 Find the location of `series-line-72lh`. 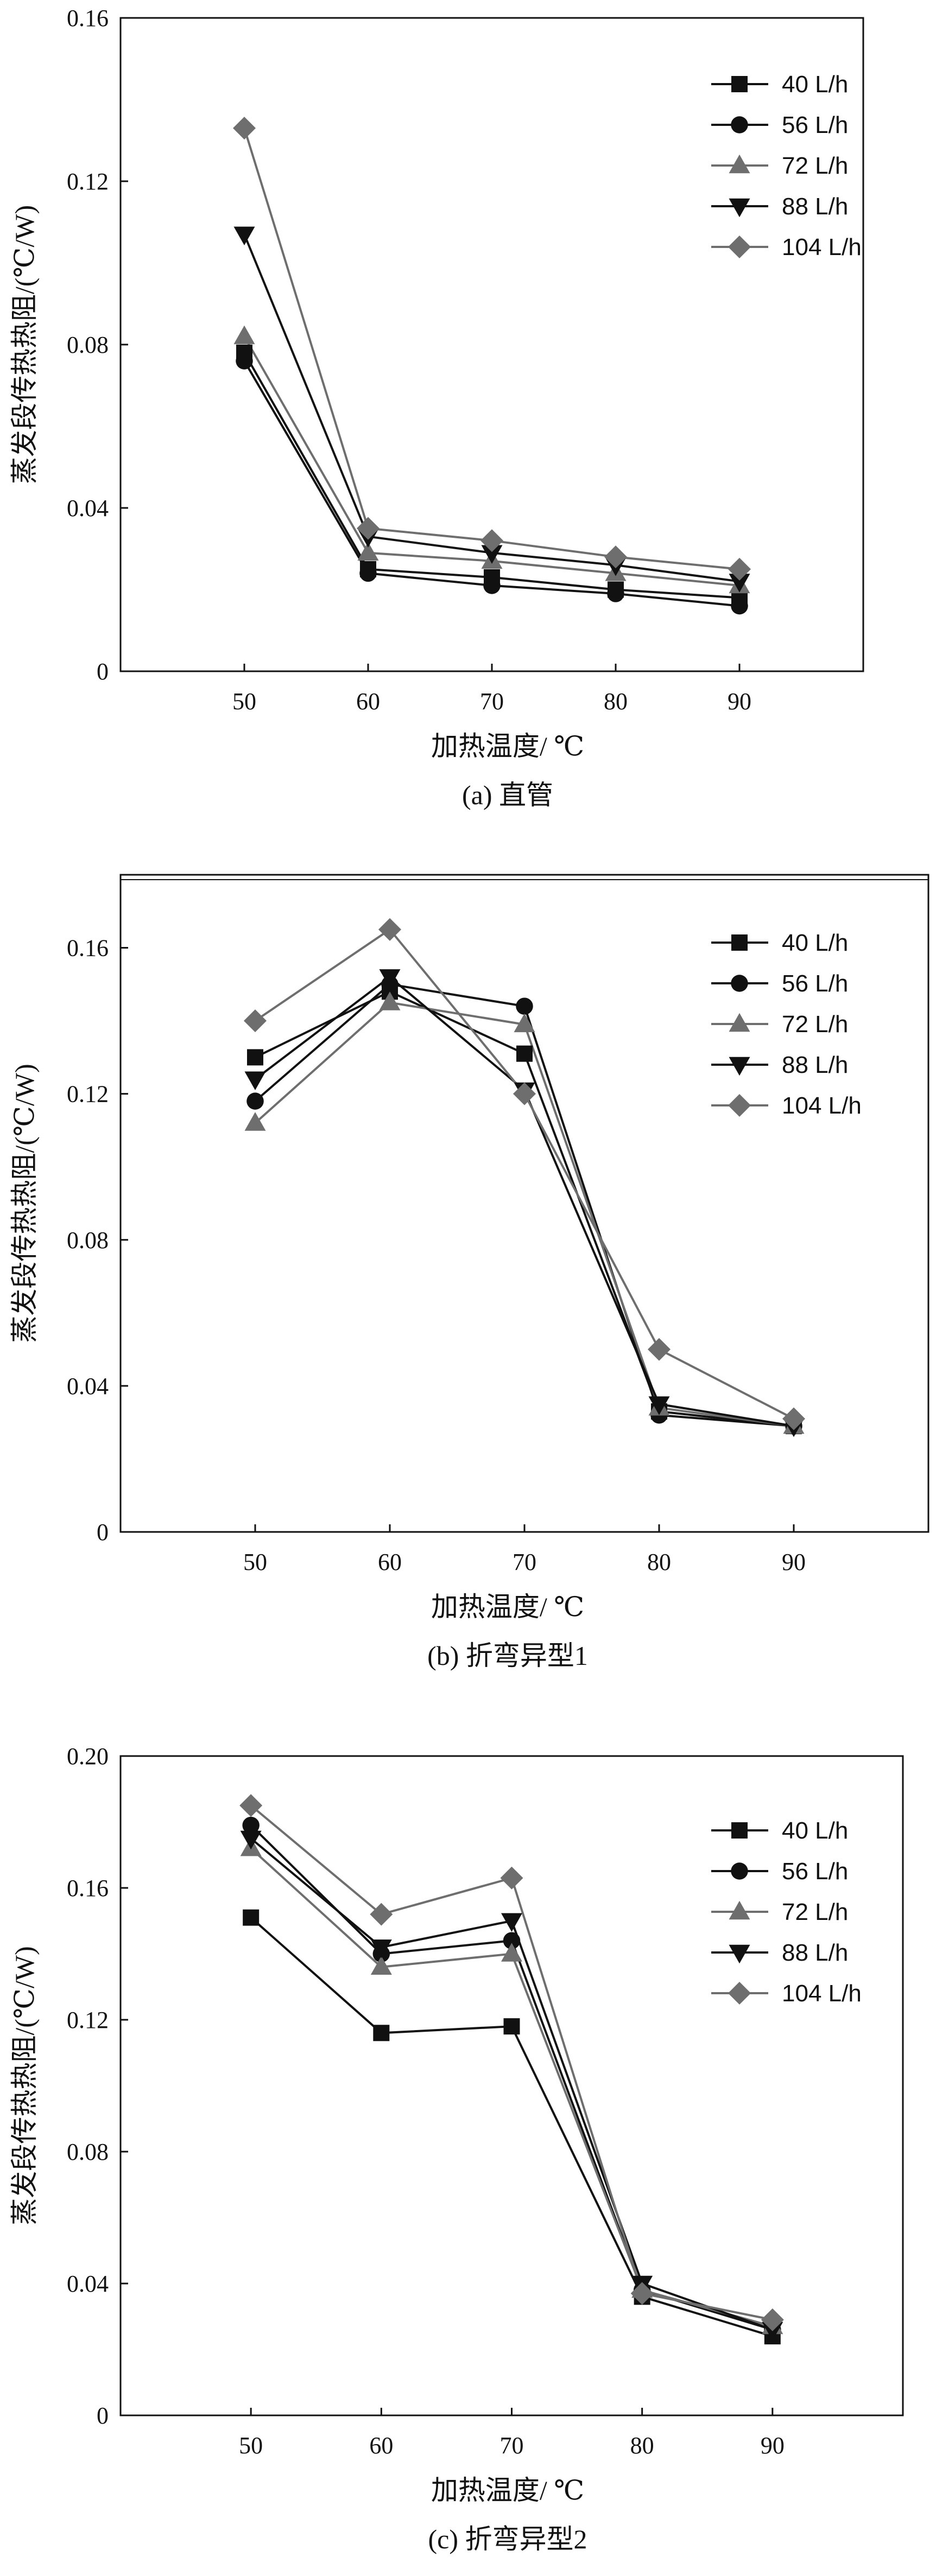

series-line-72lh is located at coordinates (524, 1214).